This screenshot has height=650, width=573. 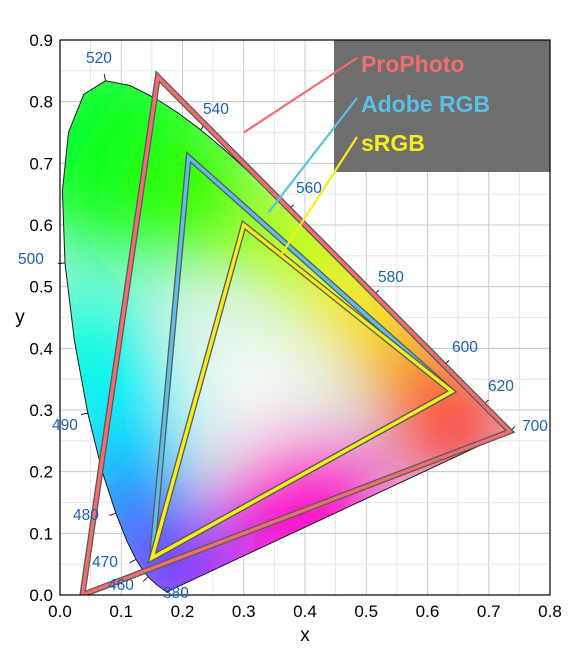 What do you see at coordinates (41, 225) in the screenshot?
I see `y-tick-label: 0.6` at bounding box center [41, 225].